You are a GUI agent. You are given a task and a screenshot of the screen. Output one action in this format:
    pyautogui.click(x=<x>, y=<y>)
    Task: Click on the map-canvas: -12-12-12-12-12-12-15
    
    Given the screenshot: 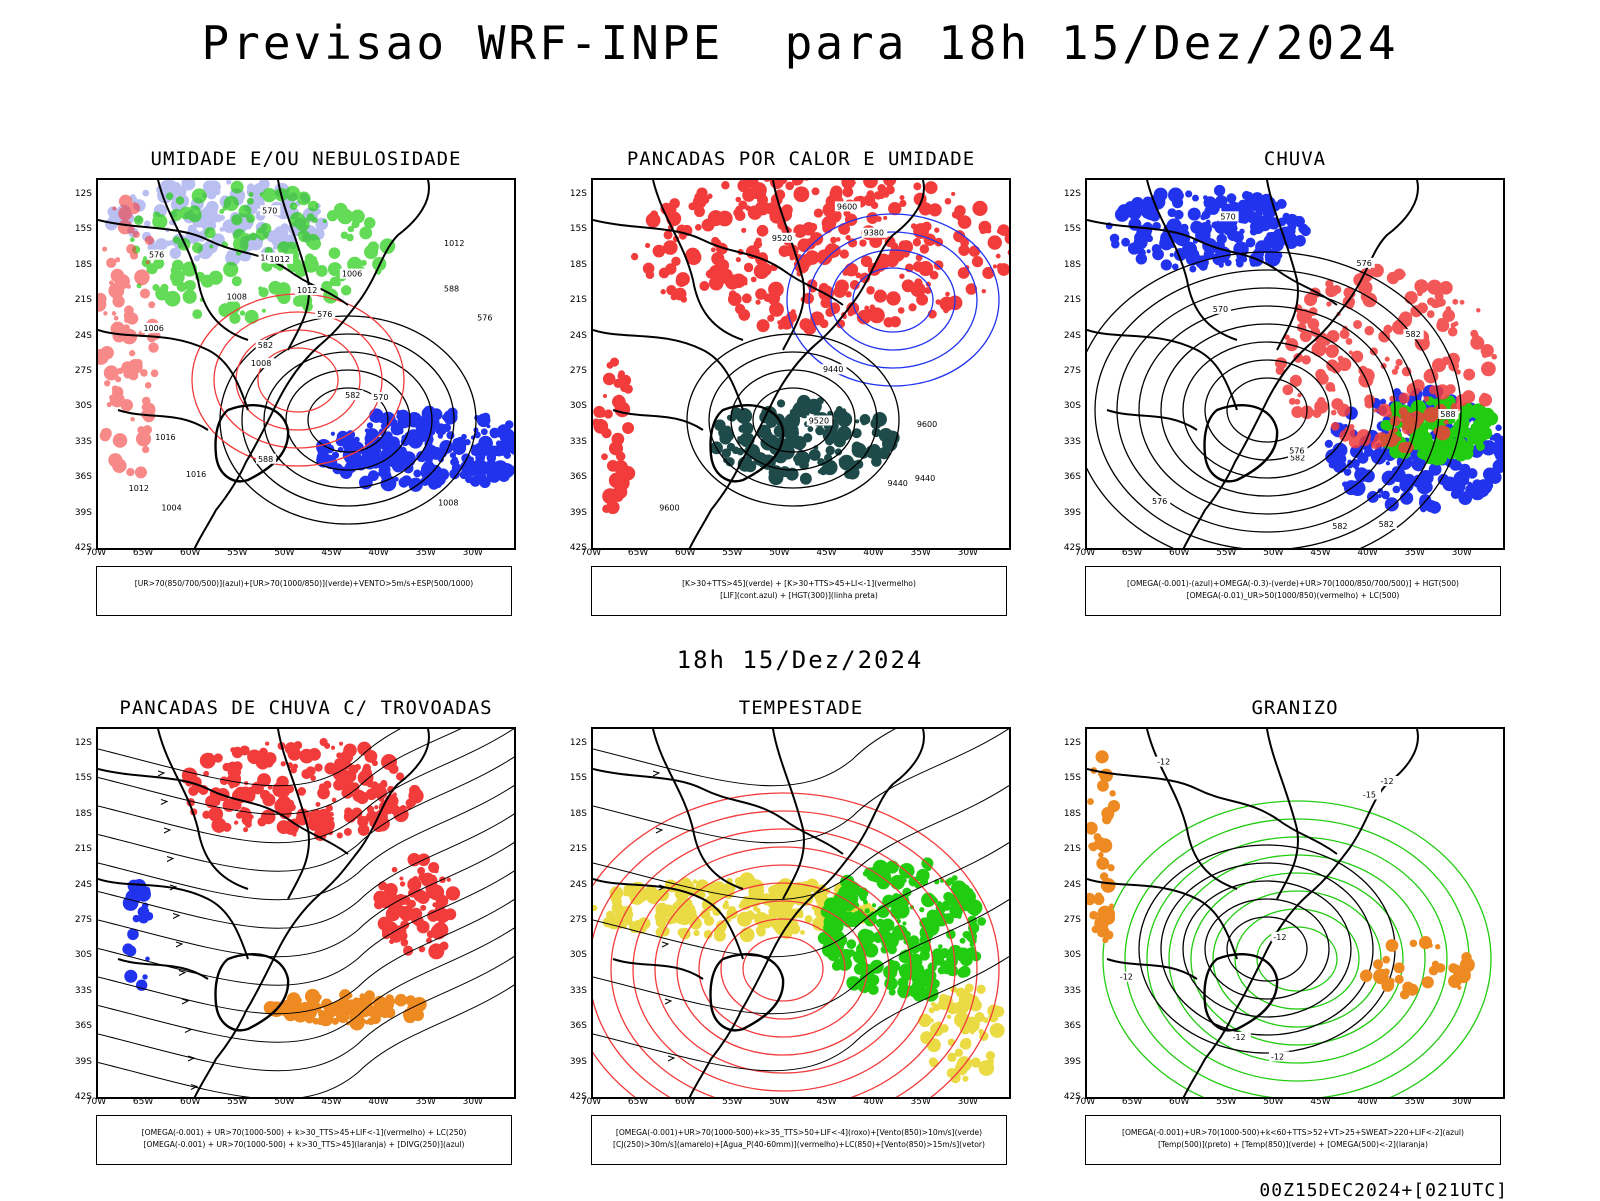 What is the action you would take?
    pyautogui.click(x=1296, y=914)
    